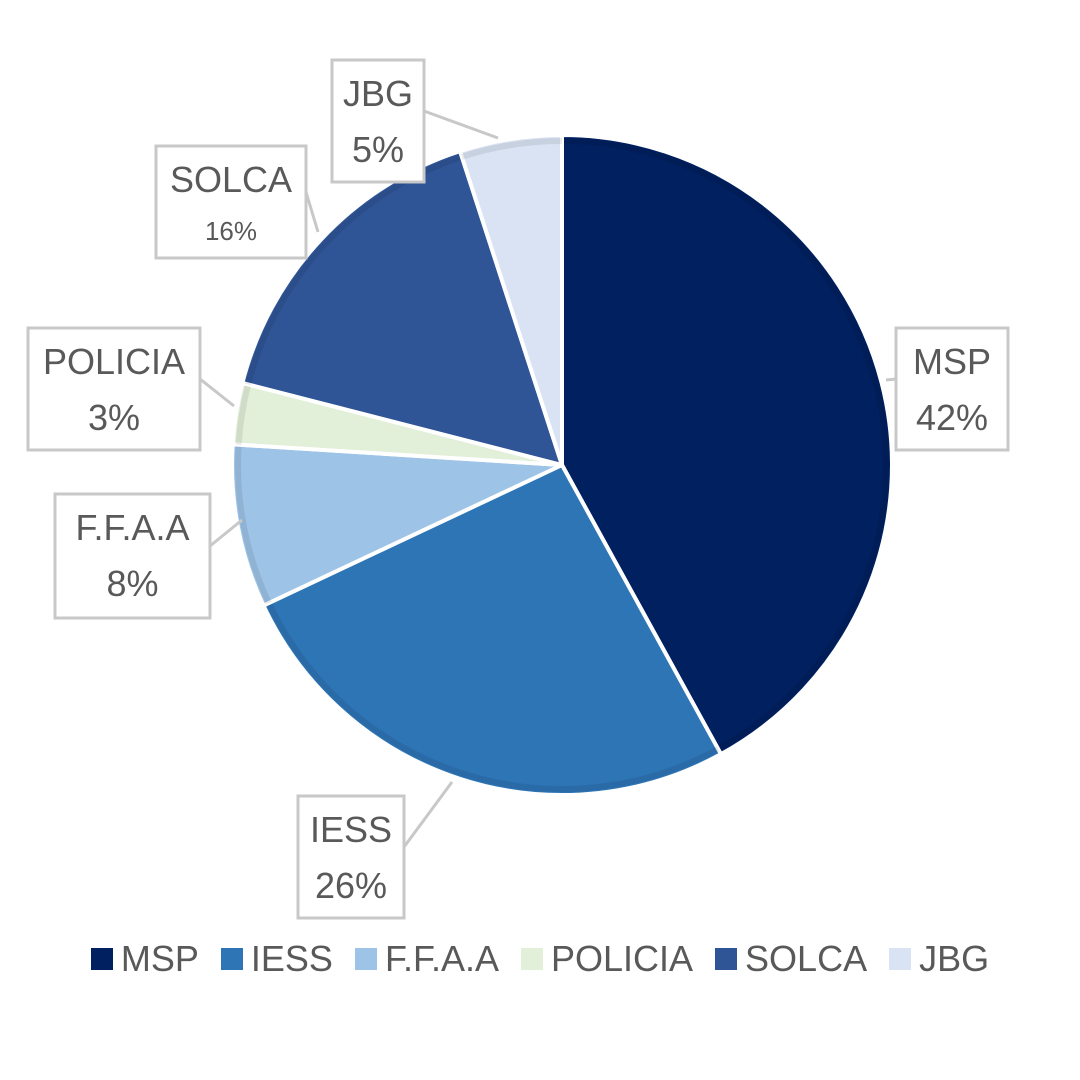 The image size is (1080, 1080). What do you see at coordinates (351, 885) in the screenshot?
I see `label-value-iess: 26%` at bounding box center [351, 885].